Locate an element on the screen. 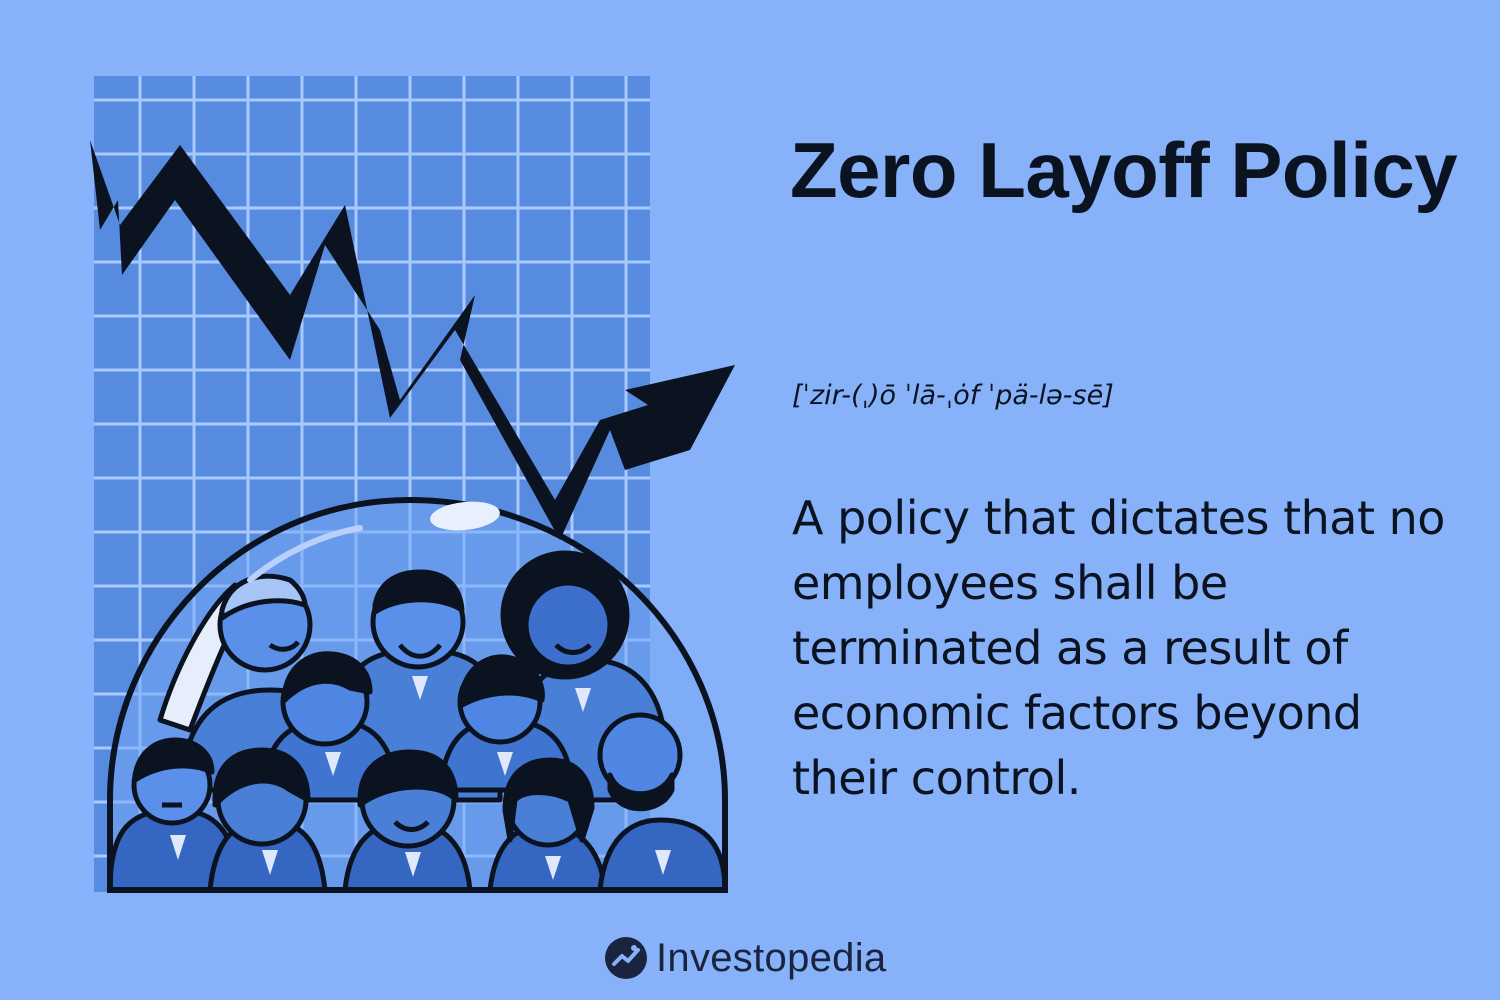 The width and height of the screenshot is (1500, 1000). pronunciation-text: [ˈzir-(ˌ)ō ˈlā-ˌȯf ˈpä-lə-sē] is located at coordinates (953, 395).